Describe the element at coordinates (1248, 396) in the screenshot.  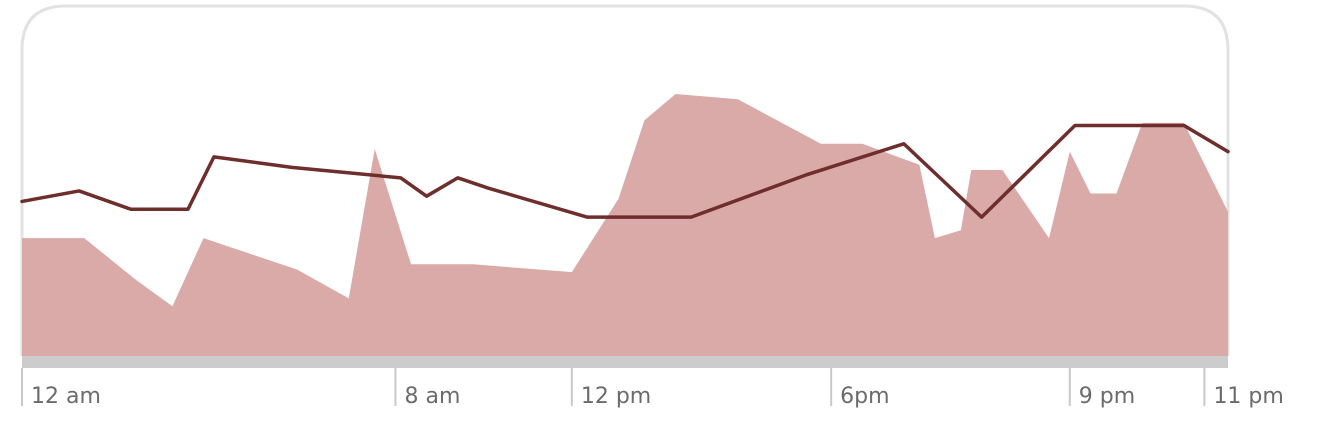
I see `x-tick-label: 11 pm` at that location.